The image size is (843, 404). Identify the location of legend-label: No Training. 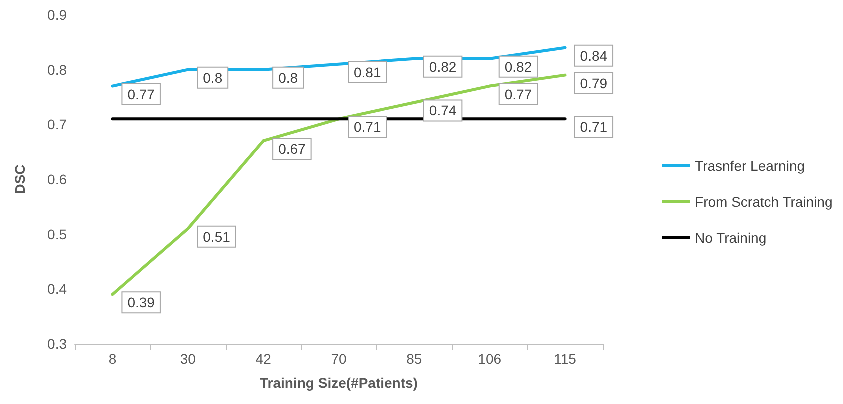
(731, 238).